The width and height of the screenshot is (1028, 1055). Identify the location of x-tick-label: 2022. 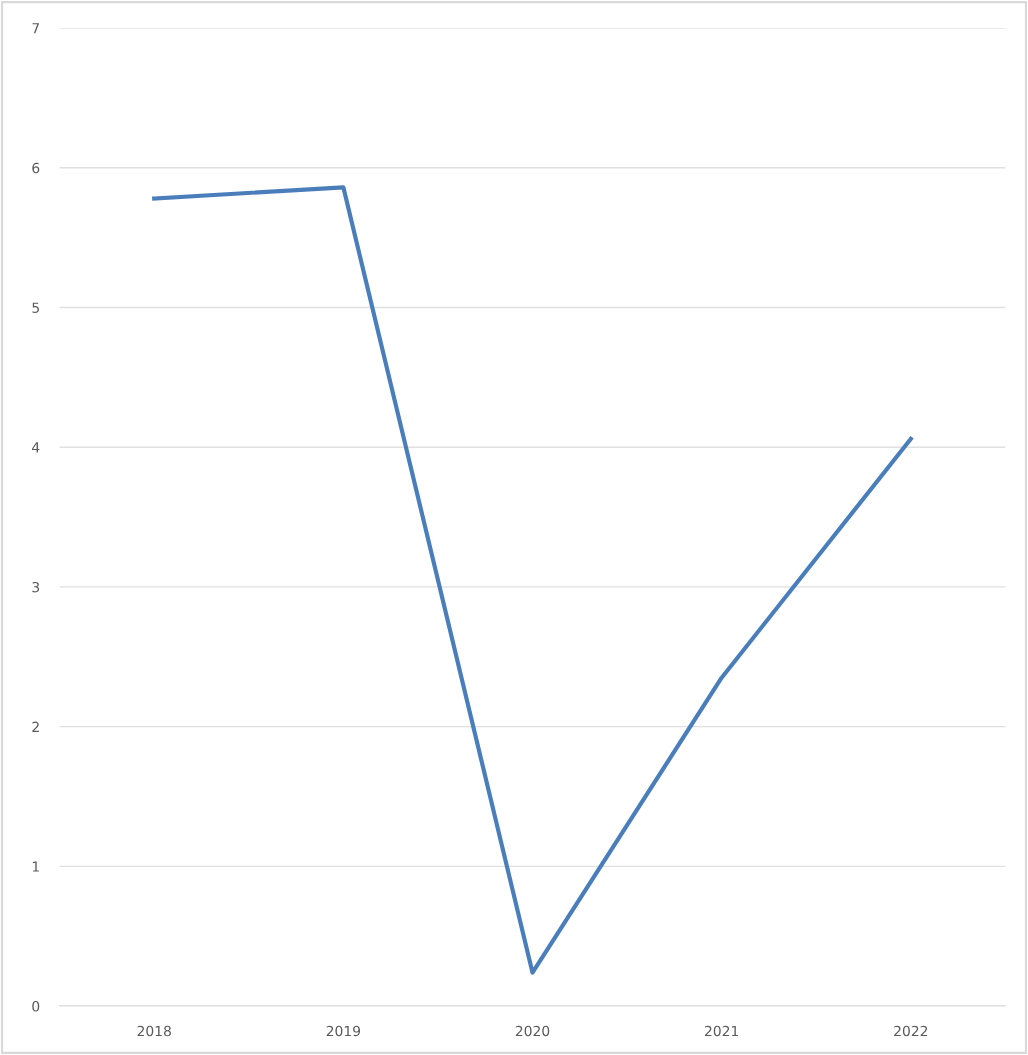
(911, 1031).